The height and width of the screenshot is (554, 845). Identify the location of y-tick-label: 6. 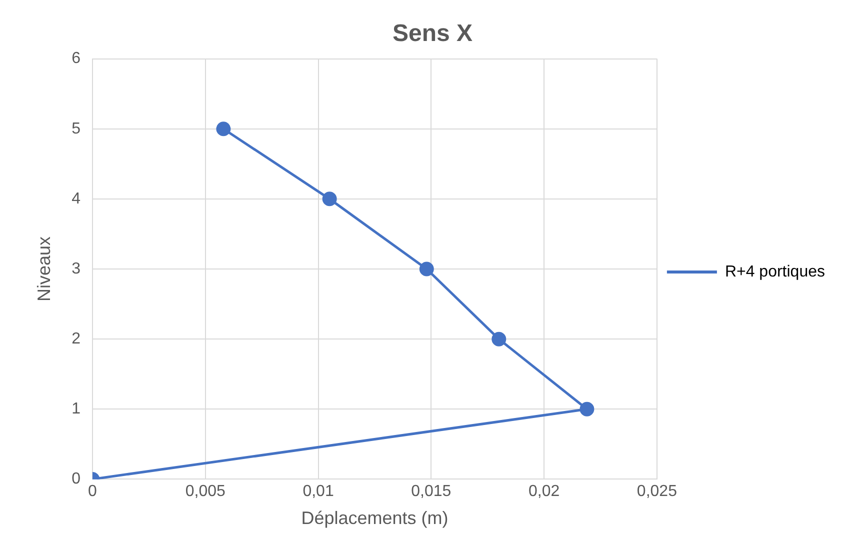
(76, 59).